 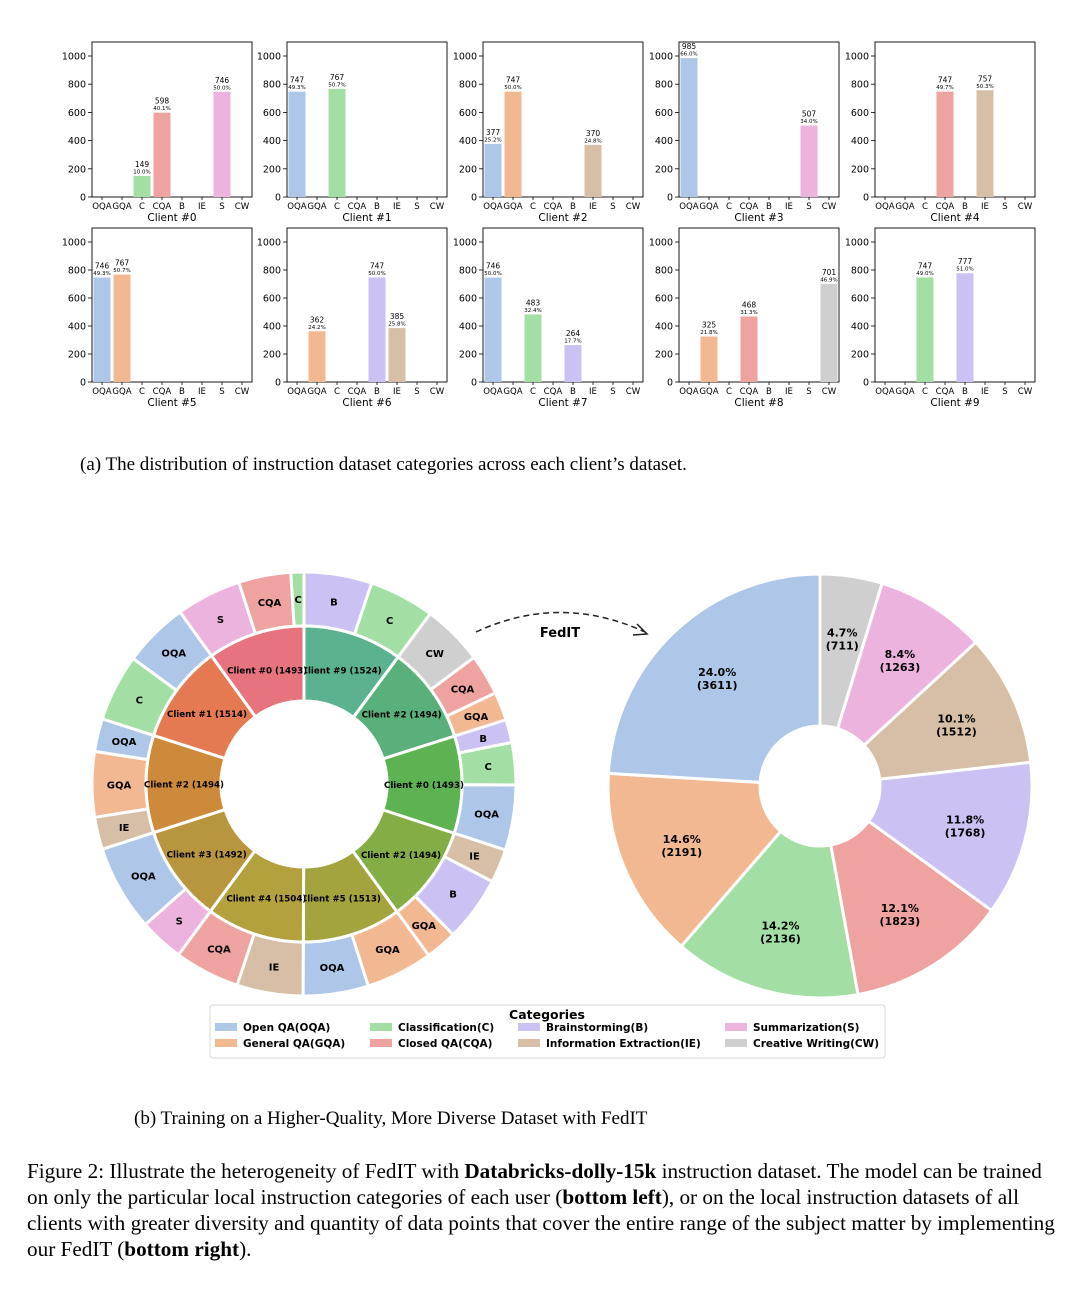 I want to click on outer-ring-label: IE, so click(x=124, y=828).